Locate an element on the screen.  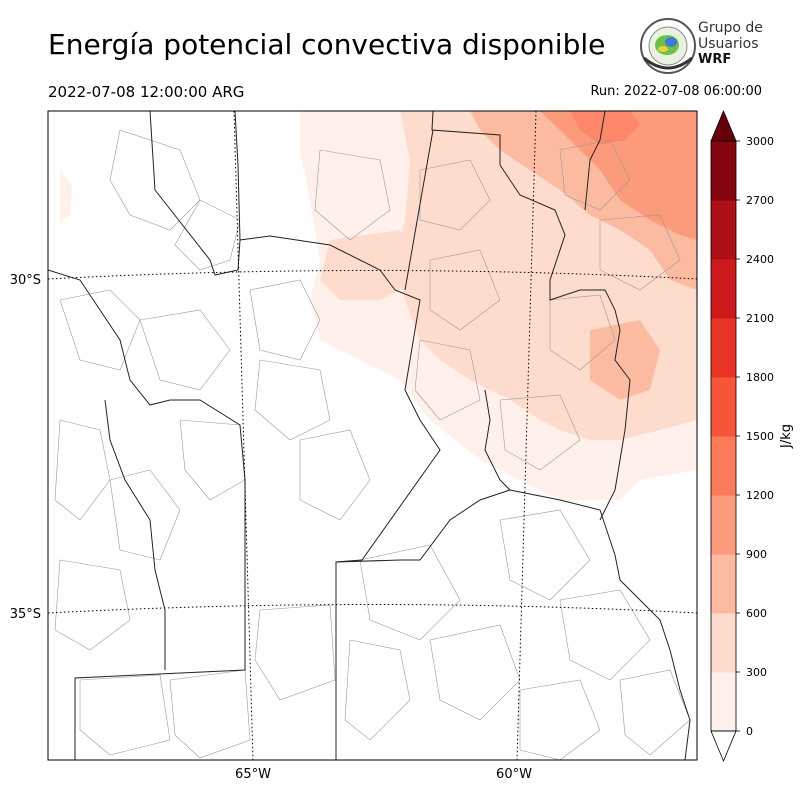
logo-line1: Grupo de is located at coordinates (730, 28).